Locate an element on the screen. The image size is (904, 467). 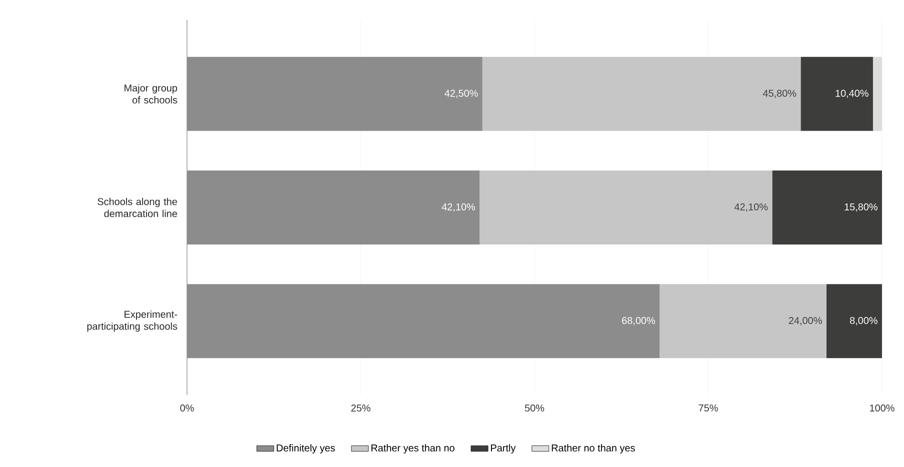
data-label: 10,40% is located at coordinates (852, 94).